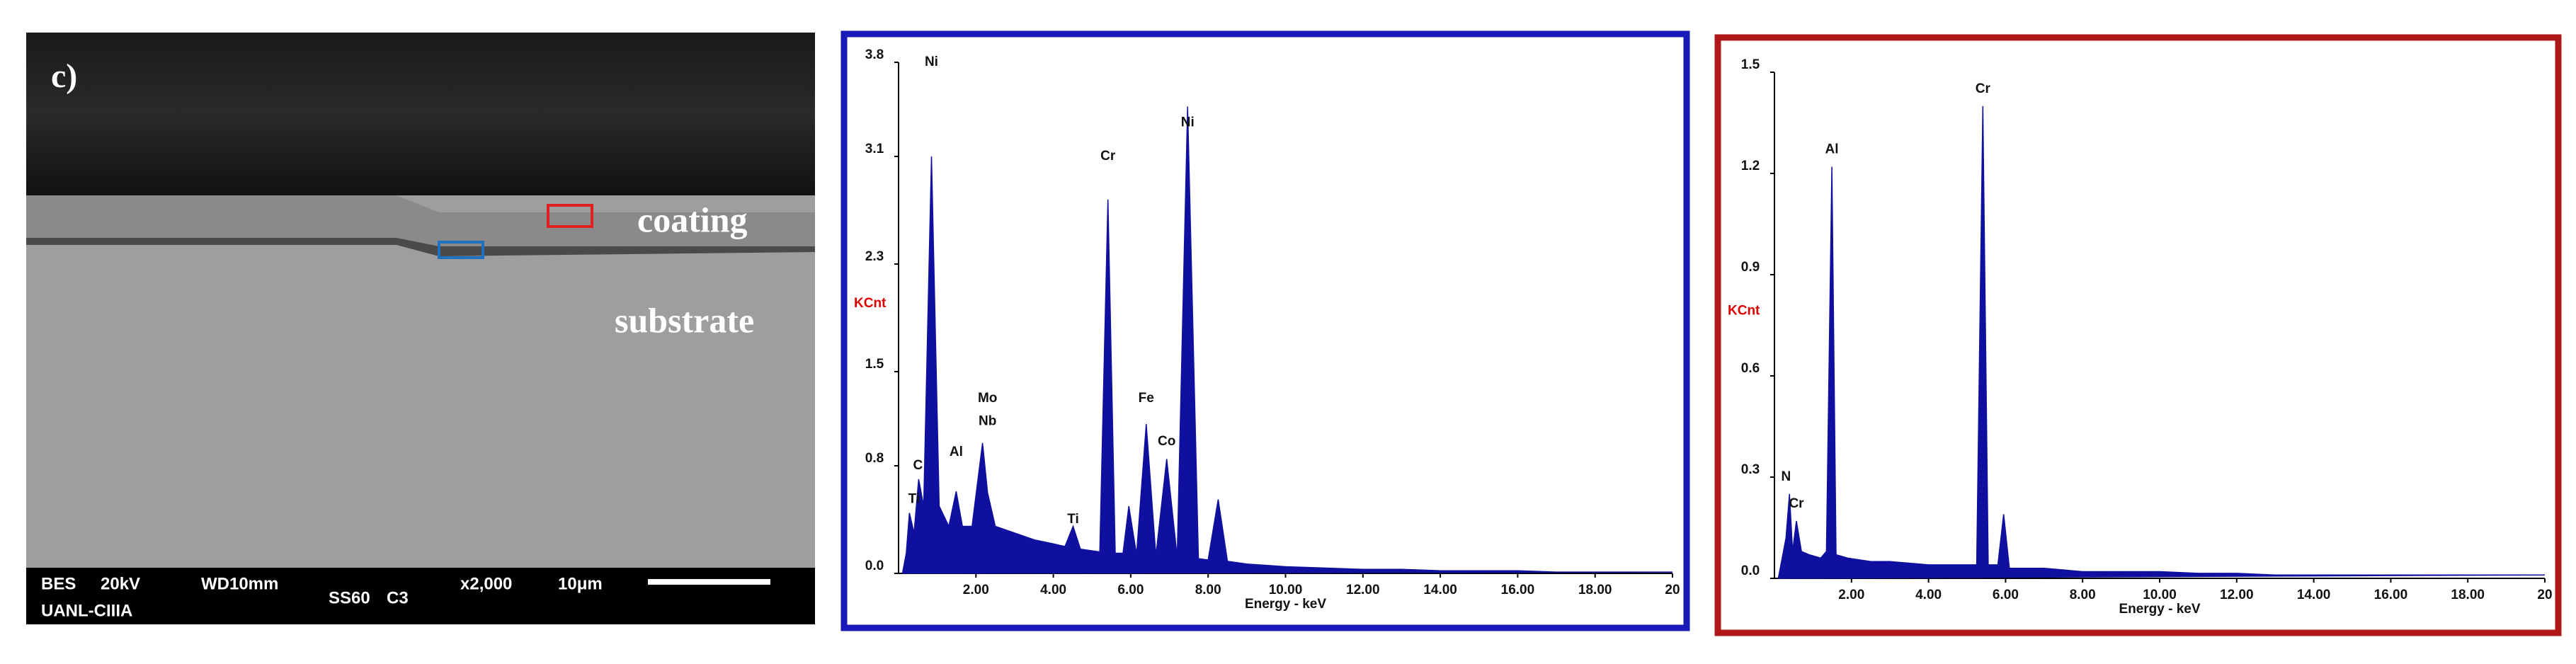 The image size is (2576, 664). Describe the element at coordinates (1751, 166) in the screenshot. I see `y-tick-label: 1.2` at that location.